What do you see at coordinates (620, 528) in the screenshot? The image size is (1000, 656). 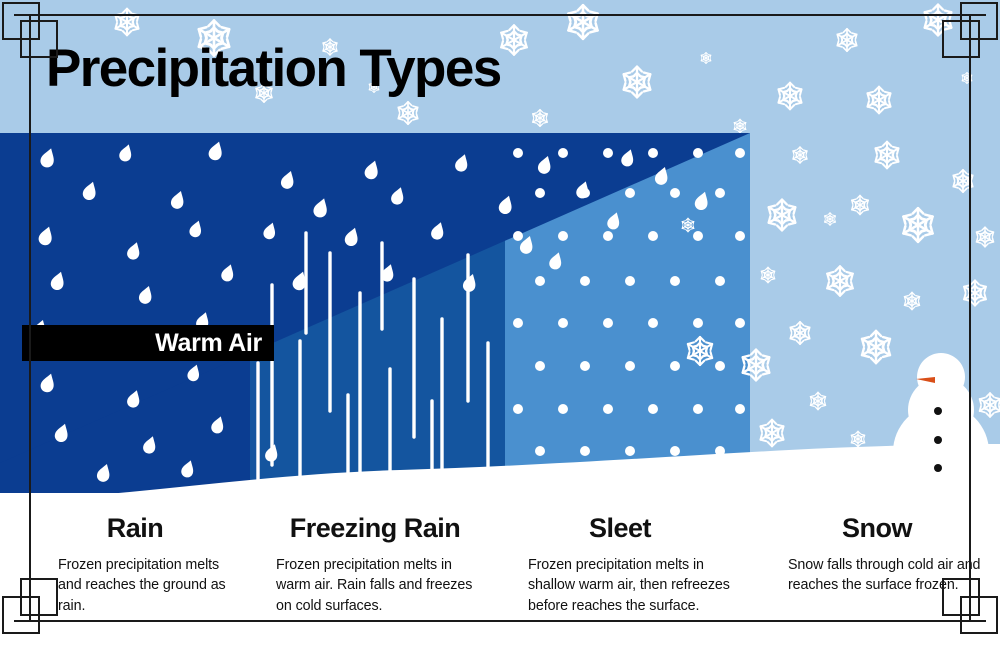 I see `caption-title-sleet: Sleet` at bounding box center [620, 528].